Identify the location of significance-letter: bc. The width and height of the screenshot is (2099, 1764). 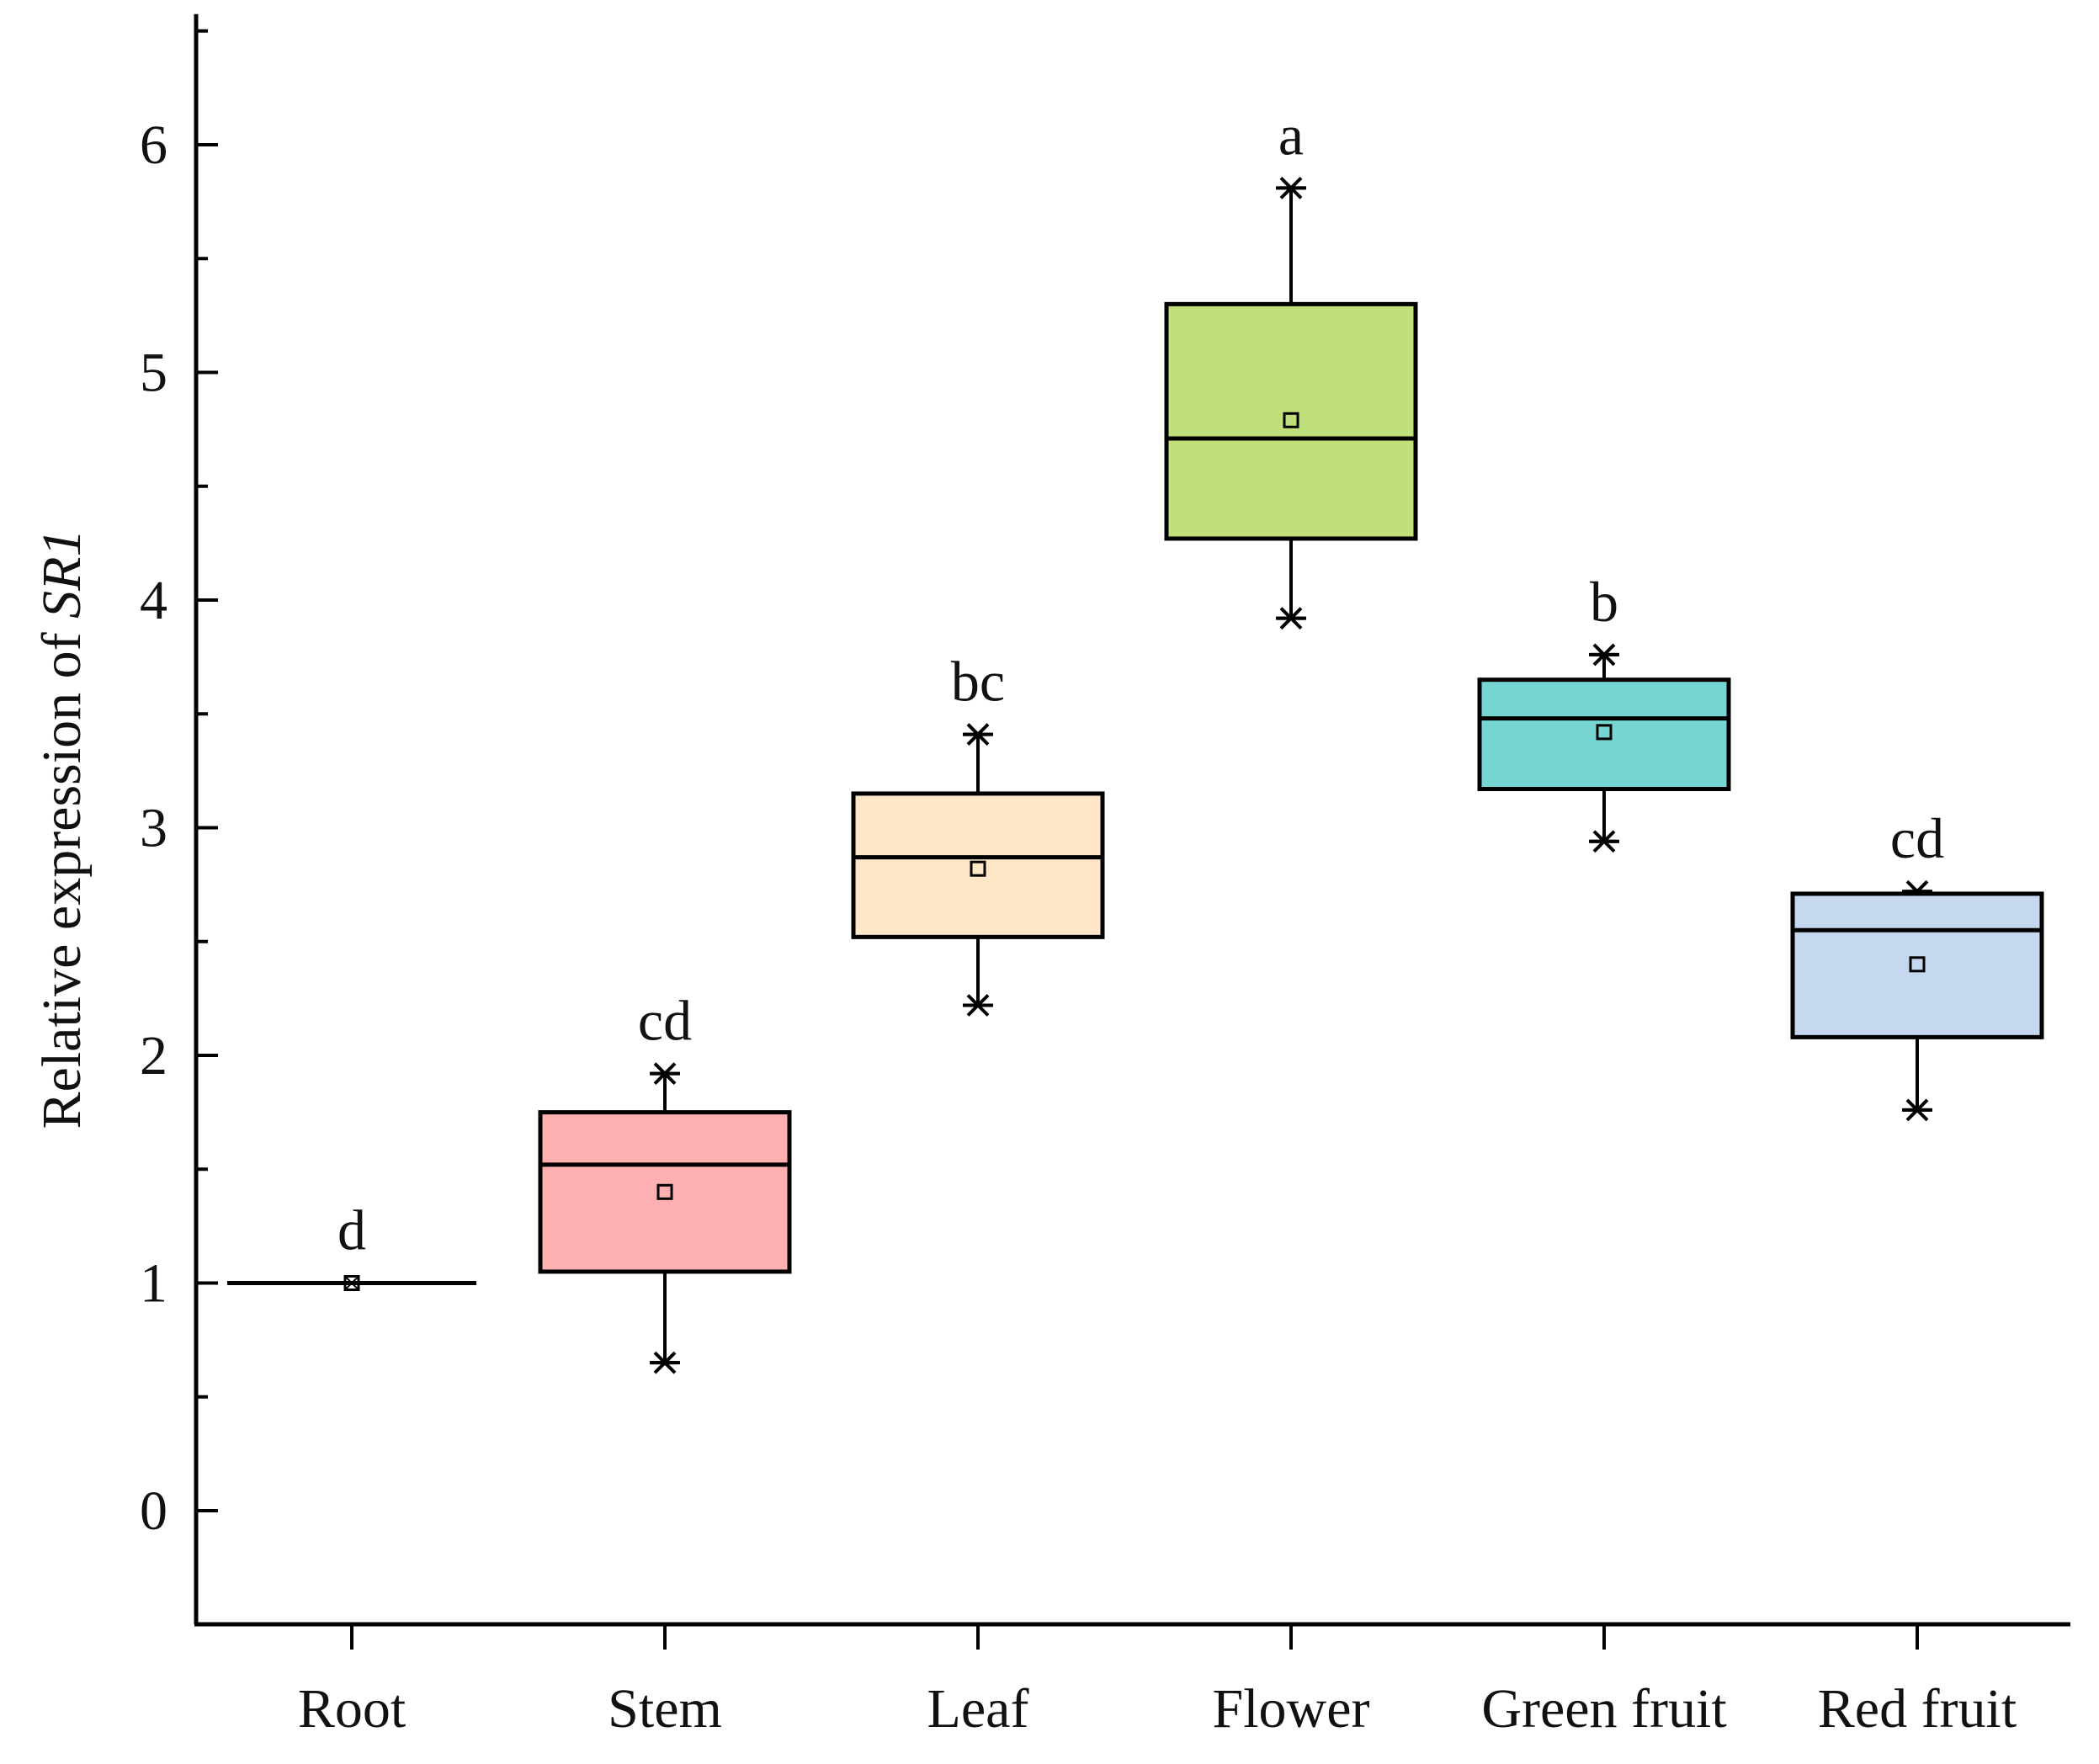
(978, 682).